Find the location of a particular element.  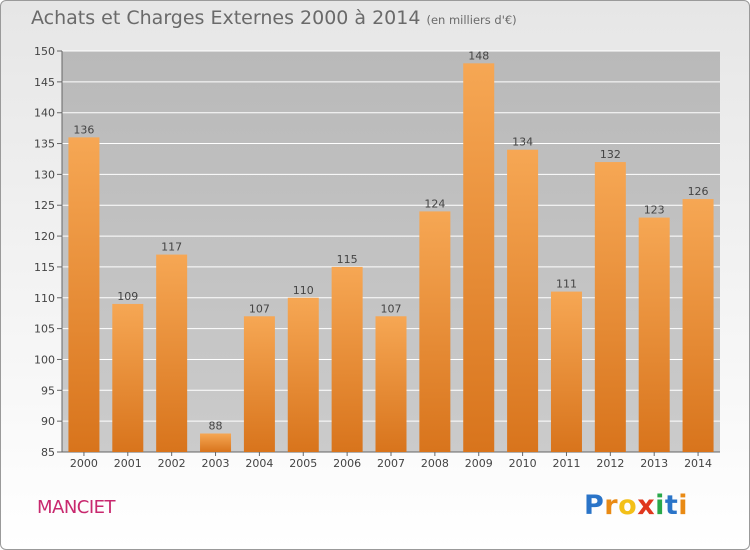

y-tick-label: 140 is located at coordinates (44, 113).